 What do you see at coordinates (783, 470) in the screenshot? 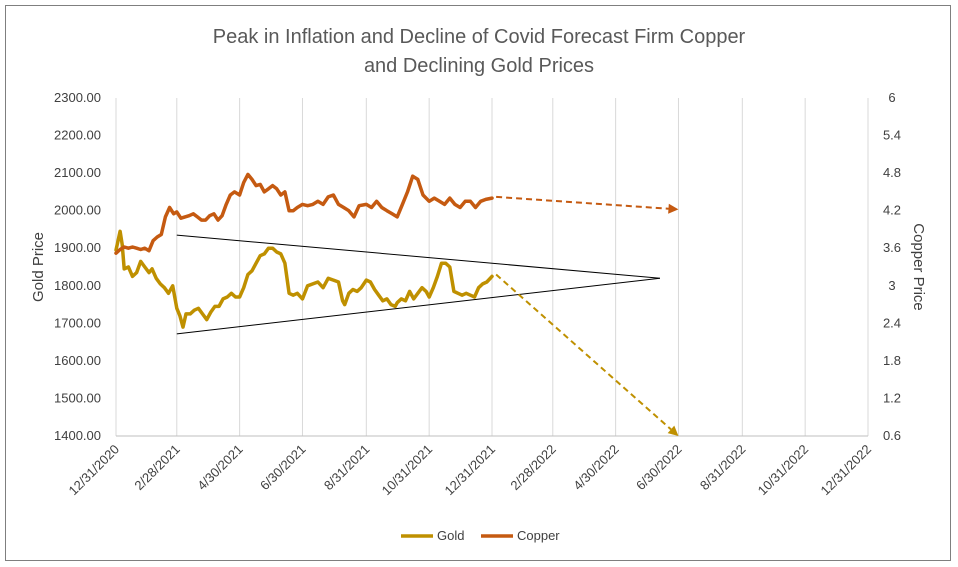
I see `x-tick-label: 10/31/2022` at bounding box center [783, 470].